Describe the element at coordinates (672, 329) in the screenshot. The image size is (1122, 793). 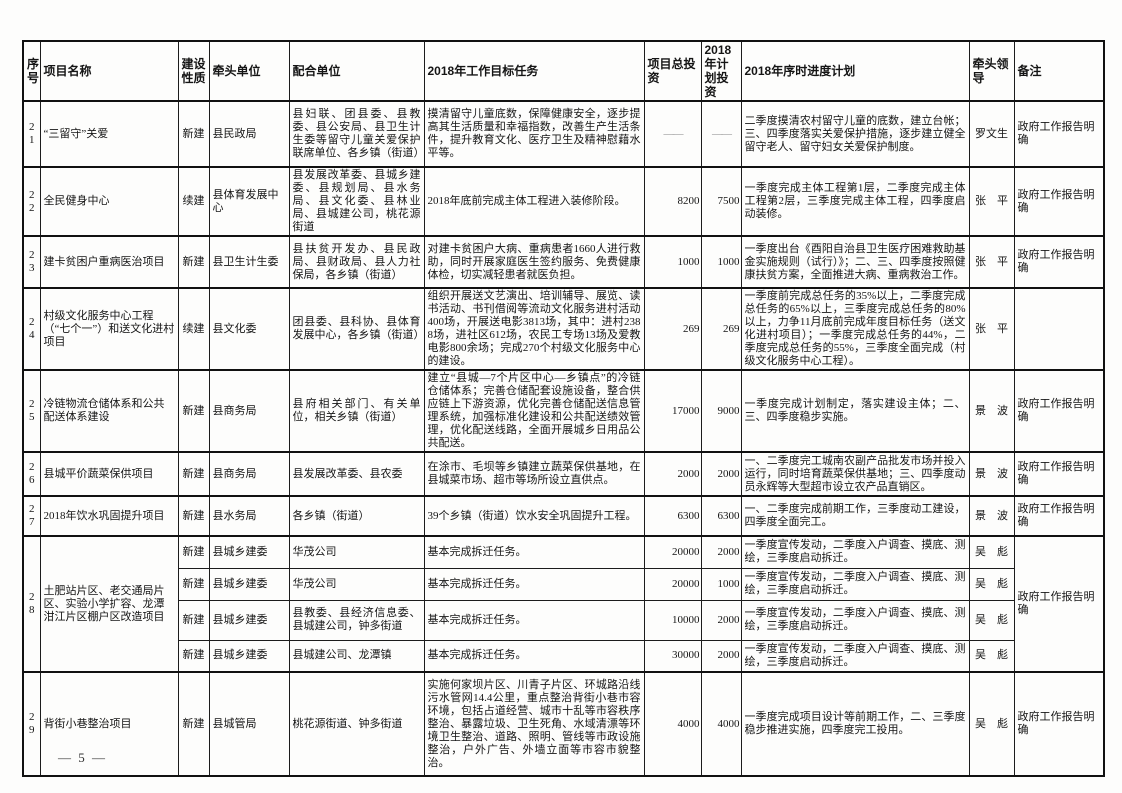
I see `cell-total-investment: 269` at that location.